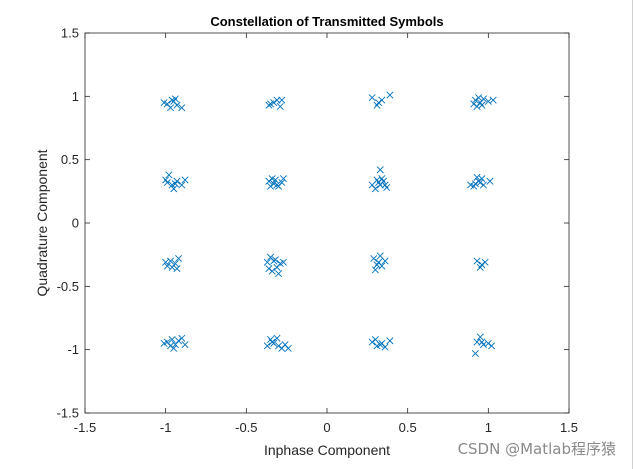  I want to click on x-tick-label: -1.5, so click(85, 427).